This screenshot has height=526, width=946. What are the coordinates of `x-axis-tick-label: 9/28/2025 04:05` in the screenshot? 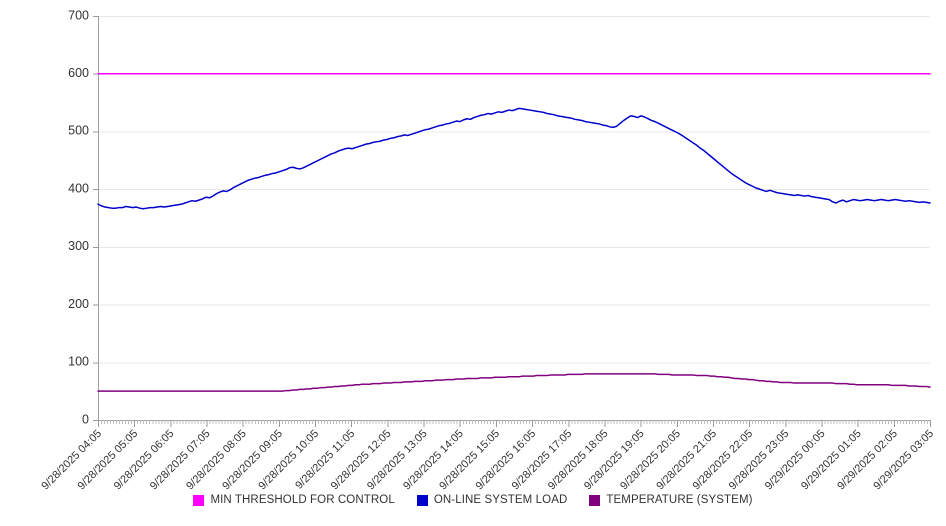 It's located at (71, 460).